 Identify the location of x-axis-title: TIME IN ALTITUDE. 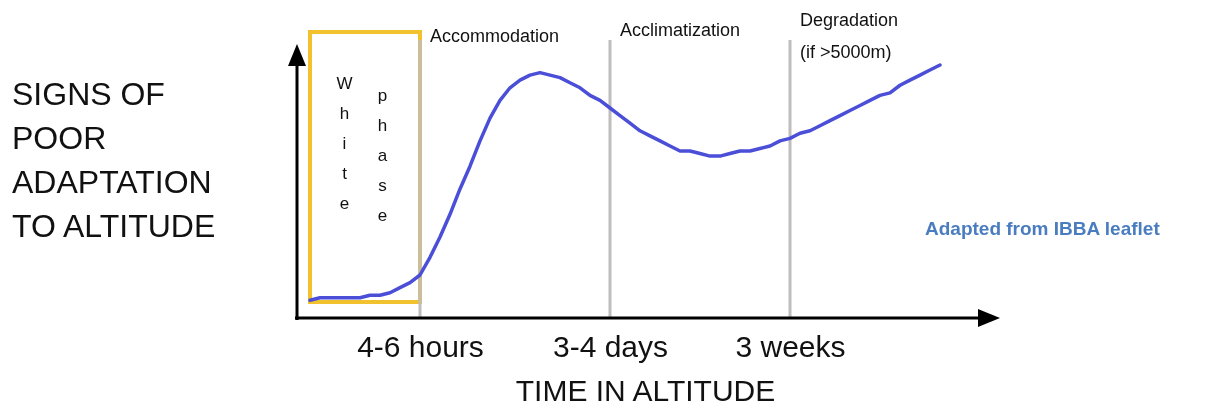
(645, 390).